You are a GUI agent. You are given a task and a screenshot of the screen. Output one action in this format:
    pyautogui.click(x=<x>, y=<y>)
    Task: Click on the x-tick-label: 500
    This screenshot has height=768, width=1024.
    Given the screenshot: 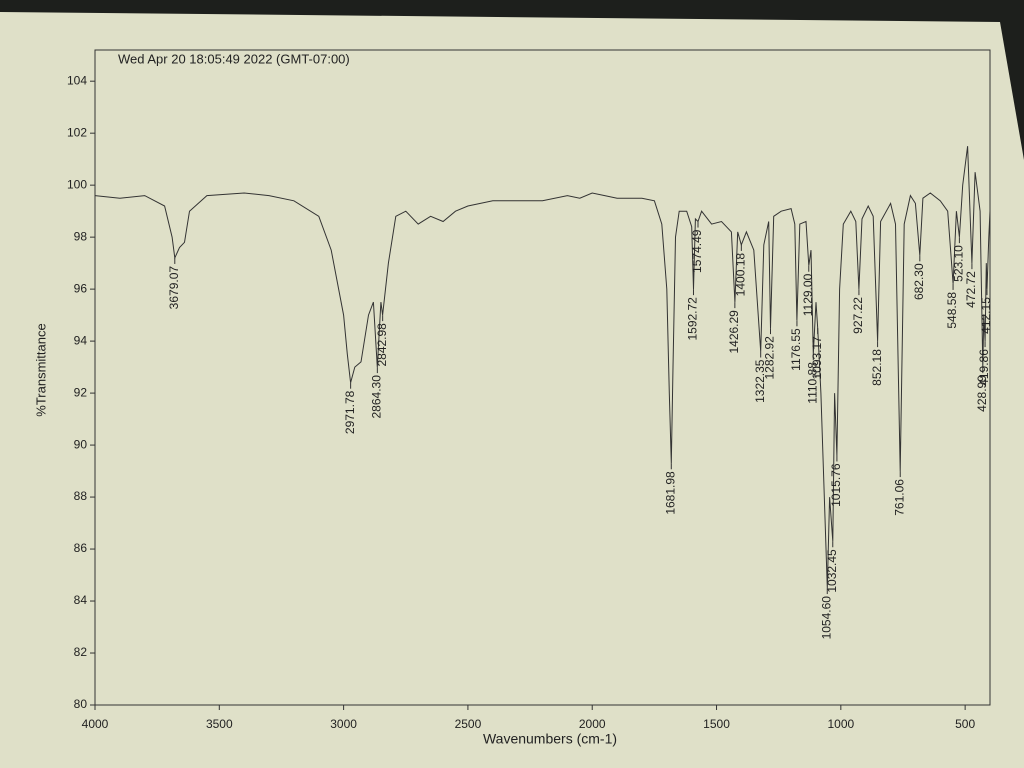 What is the action you would take?
    pyautogui.click(x=965, y=724)
    